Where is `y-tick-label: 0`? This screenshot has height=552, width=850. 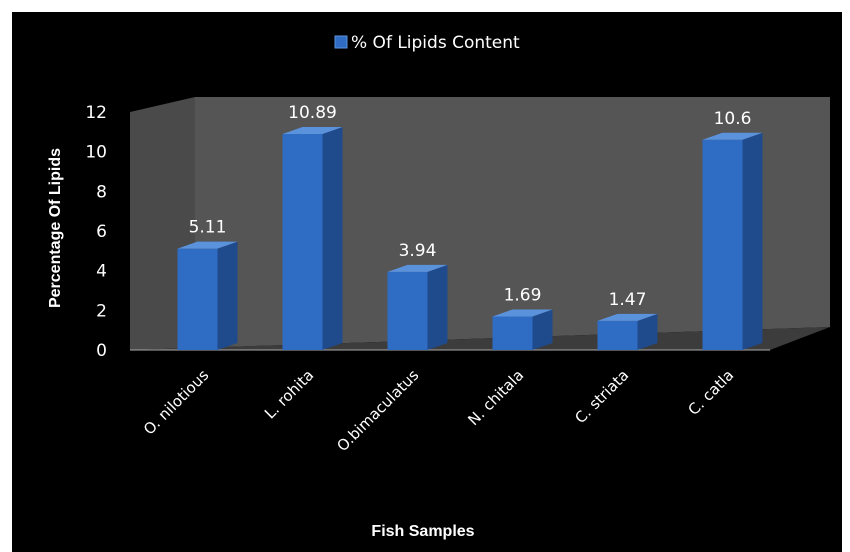 y-tick-label: 0 is located at coordinates (101, 351).